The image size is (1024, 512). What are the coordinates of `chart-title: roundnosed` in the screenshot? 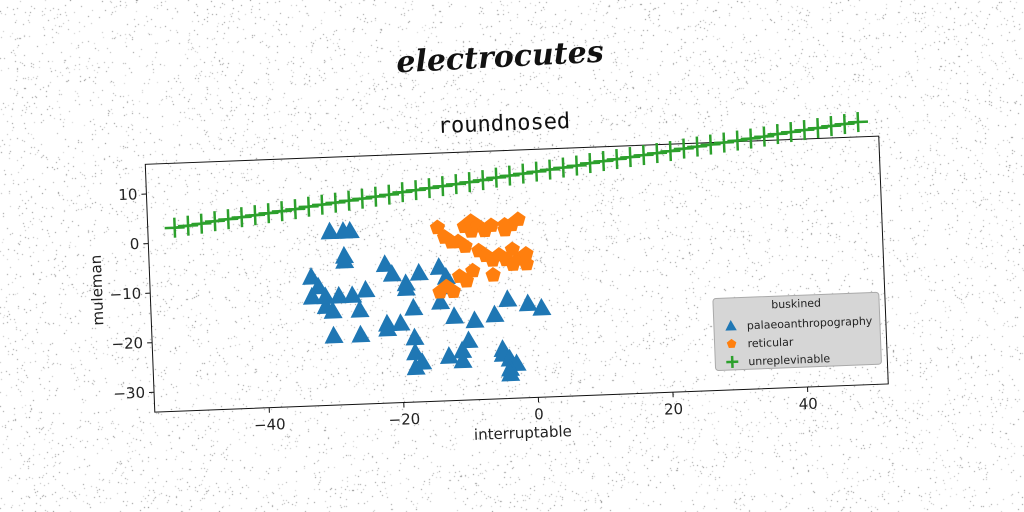 It's located at (503, 124).